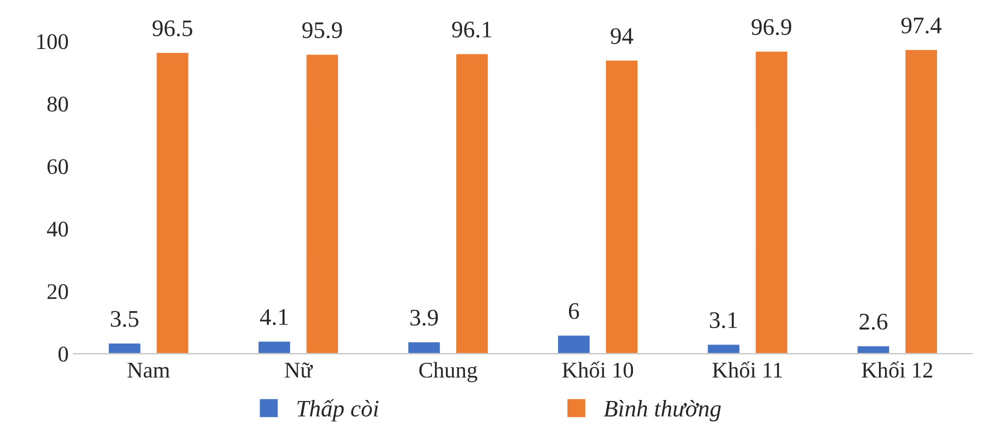 This screenshot has height=434, width=982. What do you see at coordinates (52, 42) in the screenshot?
I see `y-tick-label: 100` at bounding box center [52, 42].